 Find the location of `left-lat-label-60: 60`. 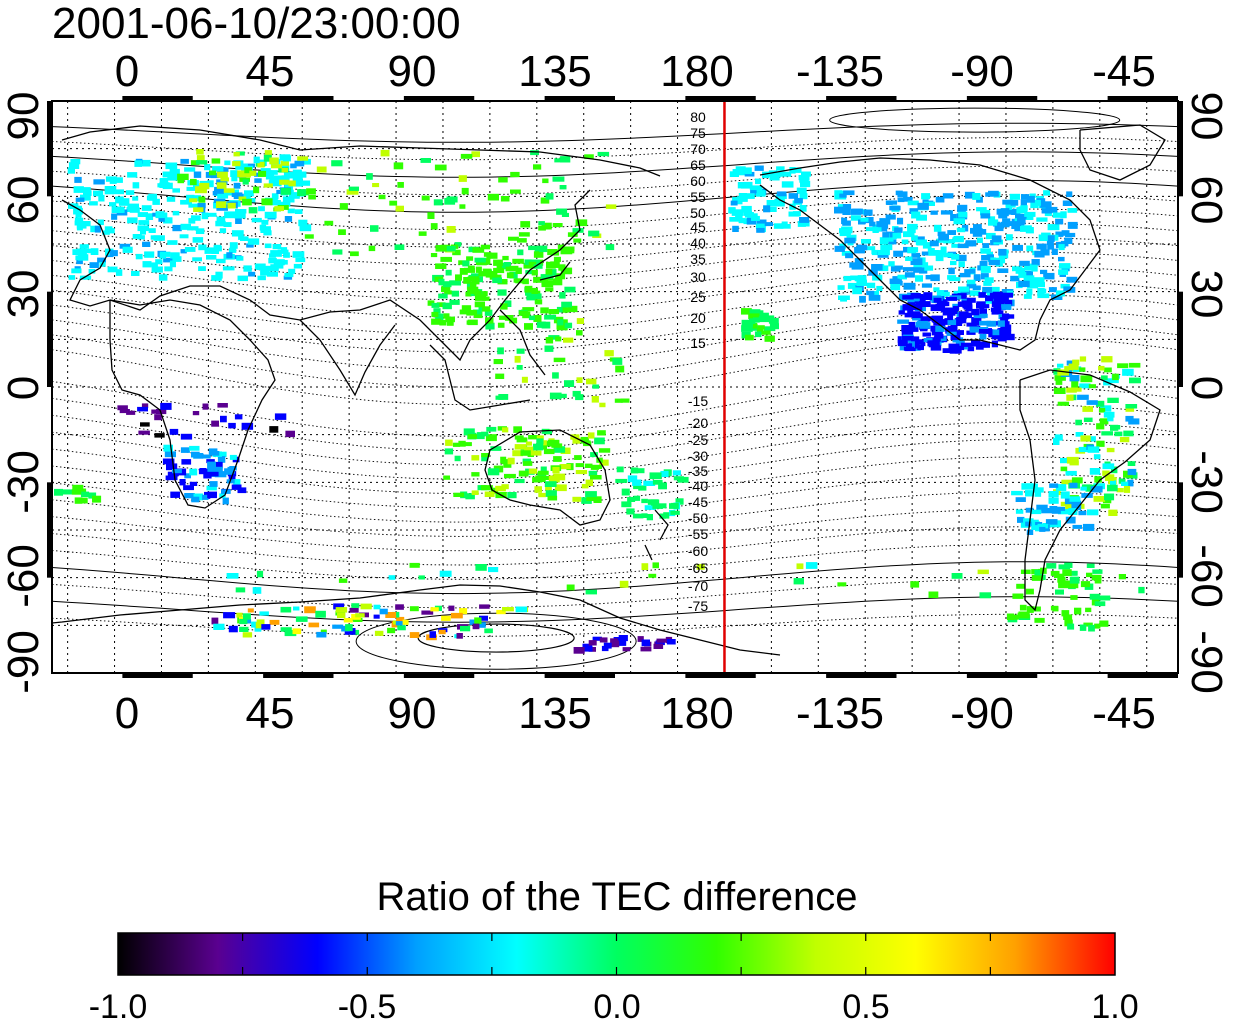

left-lat-label-60: 60 is located at coordinates (24, 200).